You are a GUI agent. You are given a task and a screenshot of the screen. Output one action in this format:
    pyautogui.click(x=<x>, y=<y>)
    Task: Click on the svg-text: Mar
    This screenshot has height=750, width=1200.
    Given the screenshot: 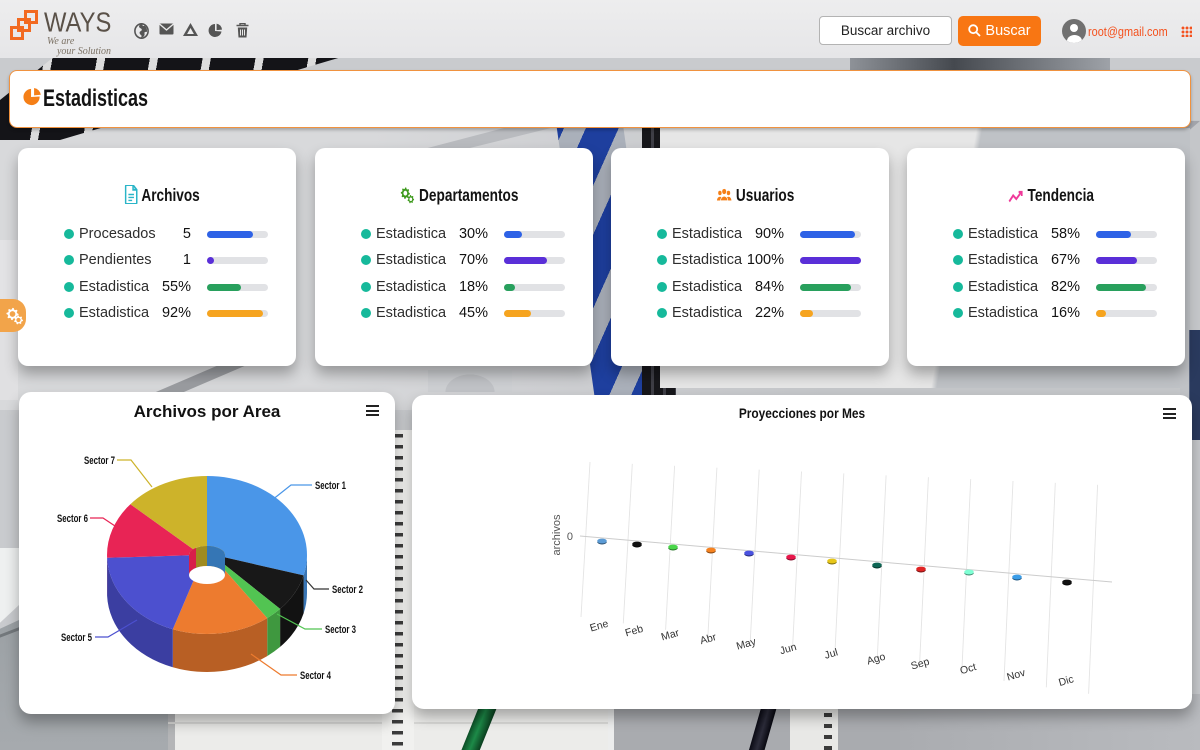 What is the action you would take?
    pyautogui.click(x=670, y=635)
    